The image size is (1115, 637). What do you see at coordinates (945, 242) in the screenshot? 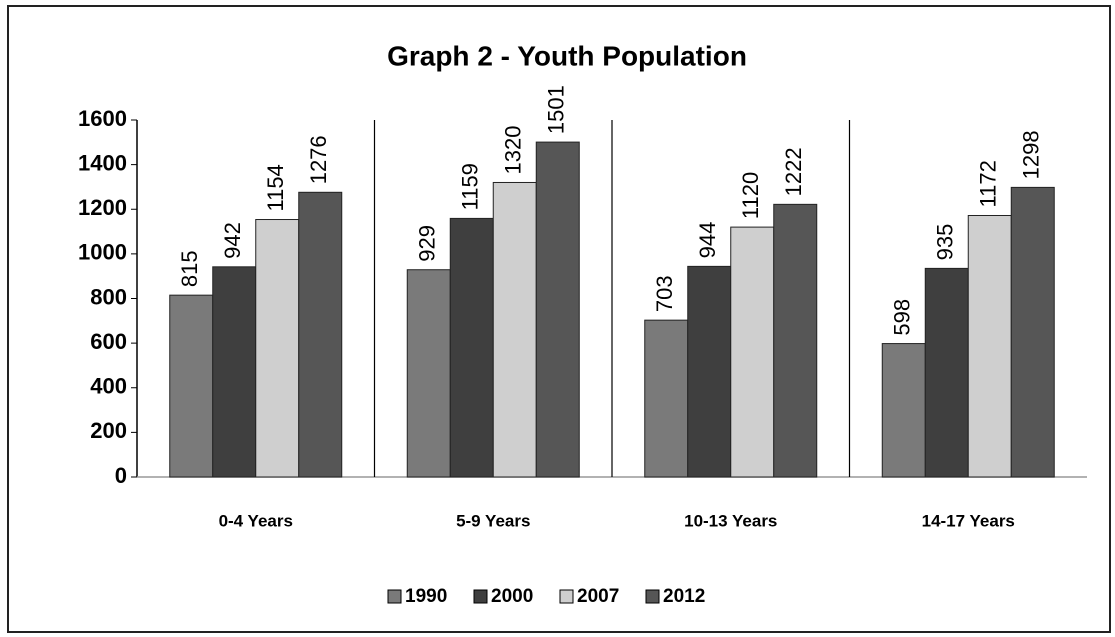
I see `data-label: 935` at bounding box center [945, 242].